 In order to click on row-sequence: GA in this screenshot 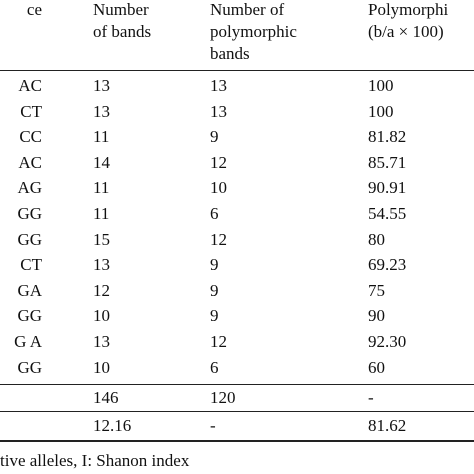, I will do `click(29, 290)`.